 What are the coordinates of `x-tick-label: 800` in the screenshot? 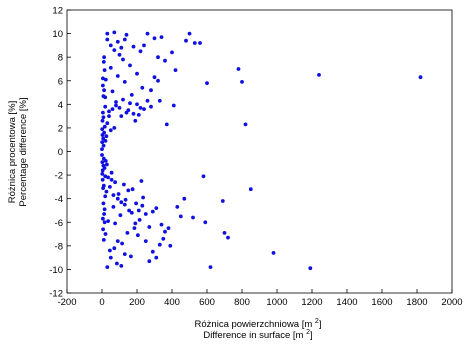 It's located at (242, 302).